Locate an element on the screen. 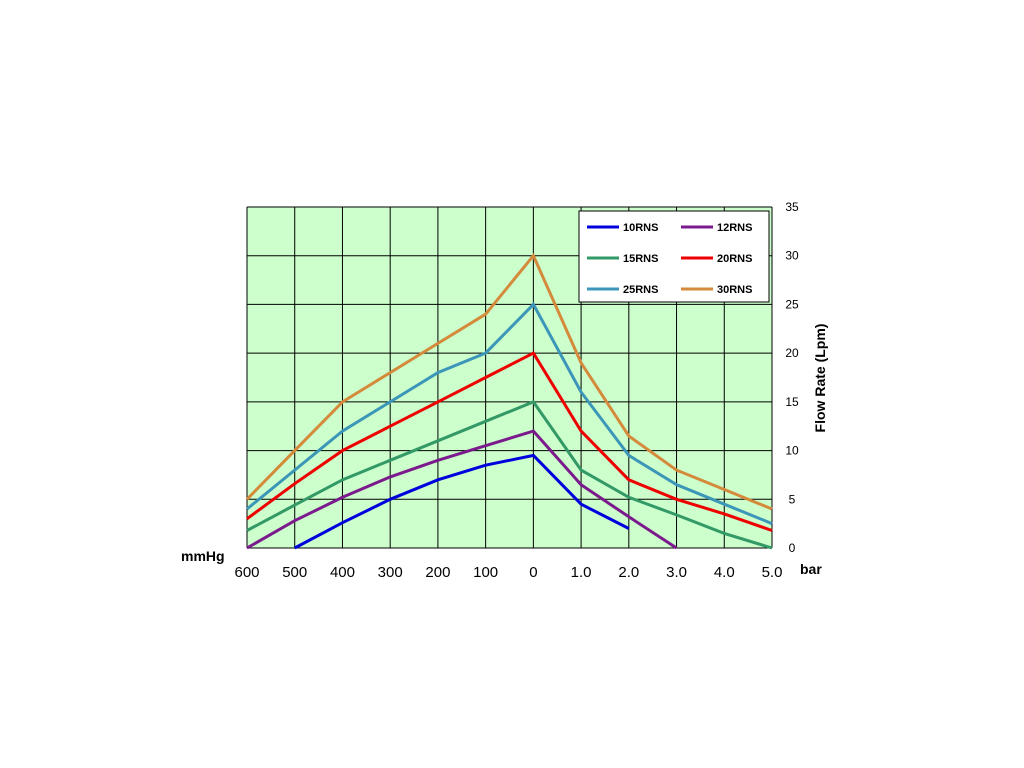  y-tick-label: 30 is located at coordinates (792, 256).